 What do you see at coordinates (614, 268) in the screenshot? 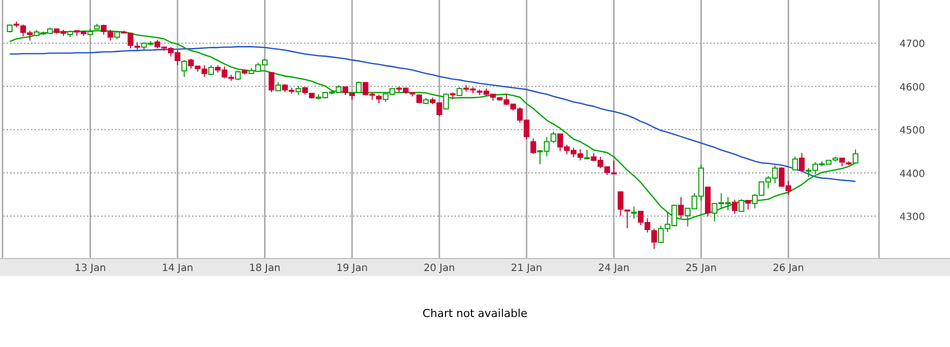
I see `x-tick-label: 24 Jan` at bounding box center [614, 268].